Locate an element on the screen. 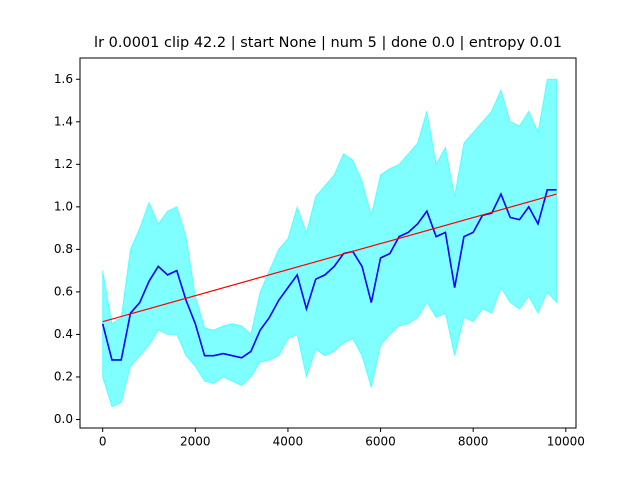 The height and width of the screenshot is (480, 640). y-tick-label: 0.2 is located at coordinates (63, 376).